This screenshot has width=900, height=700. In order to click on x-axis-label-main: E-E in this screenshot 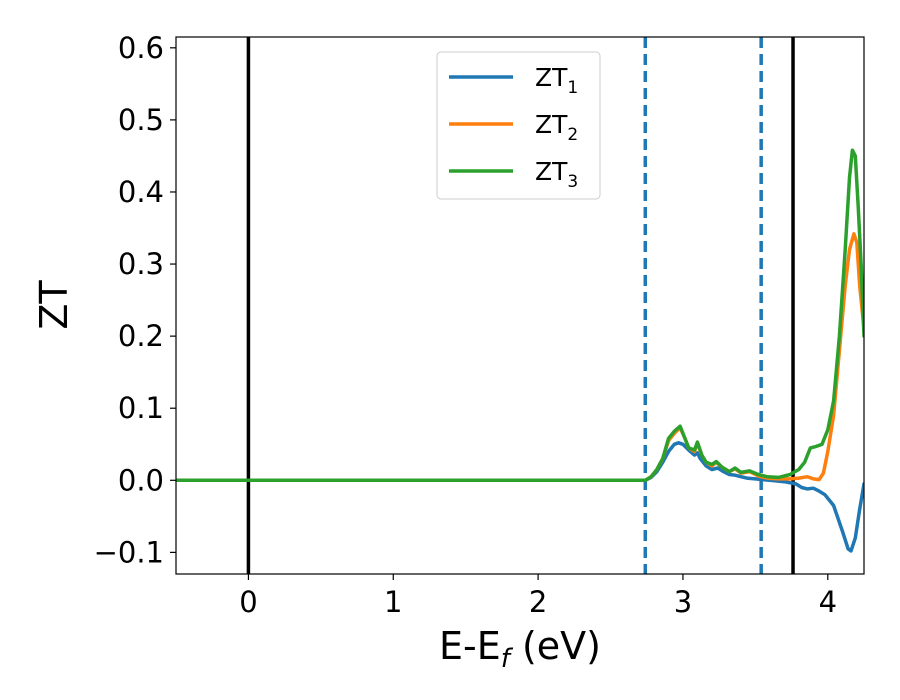, I will do `click(470, 646)`.